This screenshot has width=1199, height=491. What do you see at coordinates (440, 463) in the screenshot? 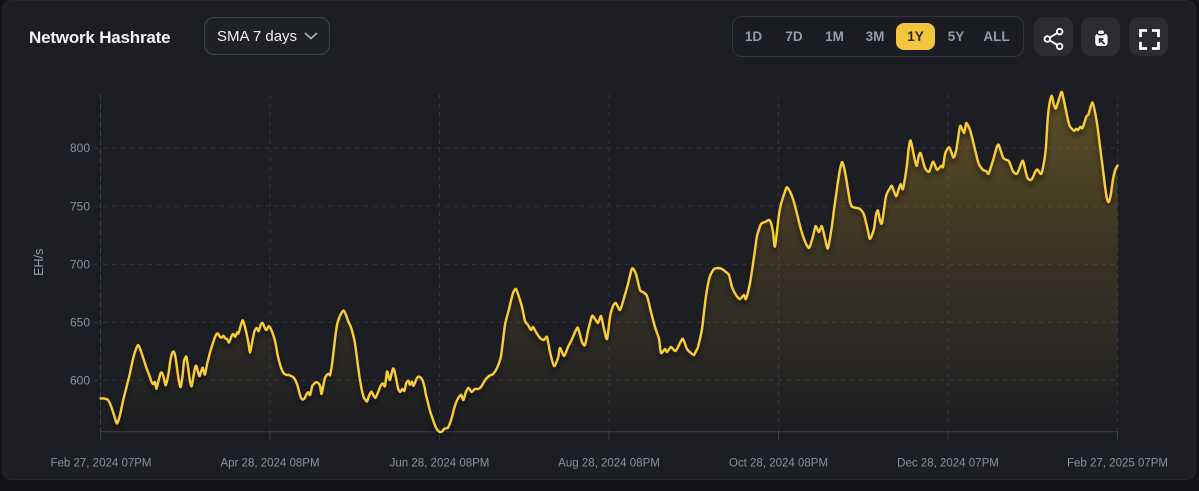
I see `svg-text: Jun 28, 2024 08PM` at bounding box center [440, 463].